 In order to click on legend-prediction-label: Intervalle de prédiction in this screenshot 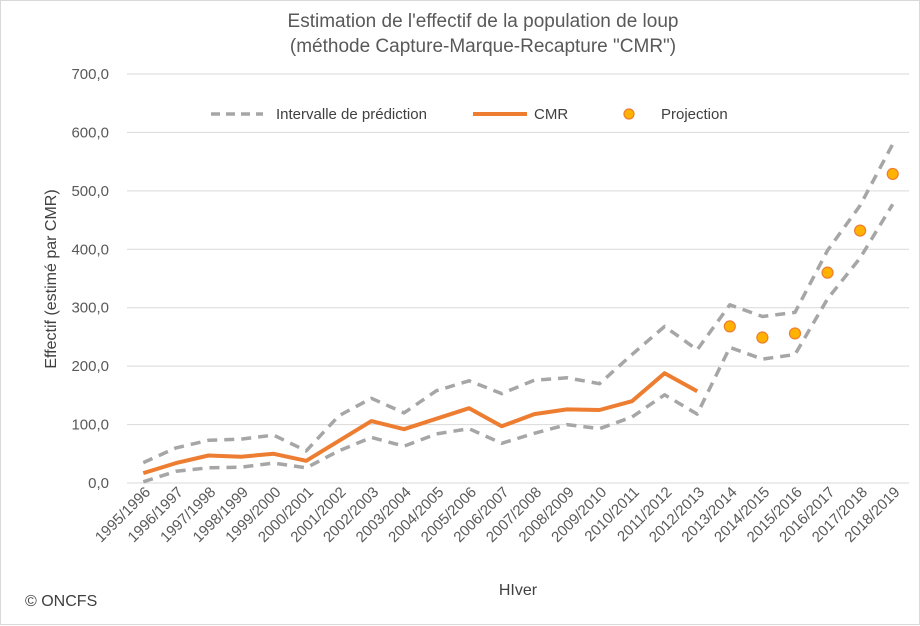, I will do `click(351, 114)`.